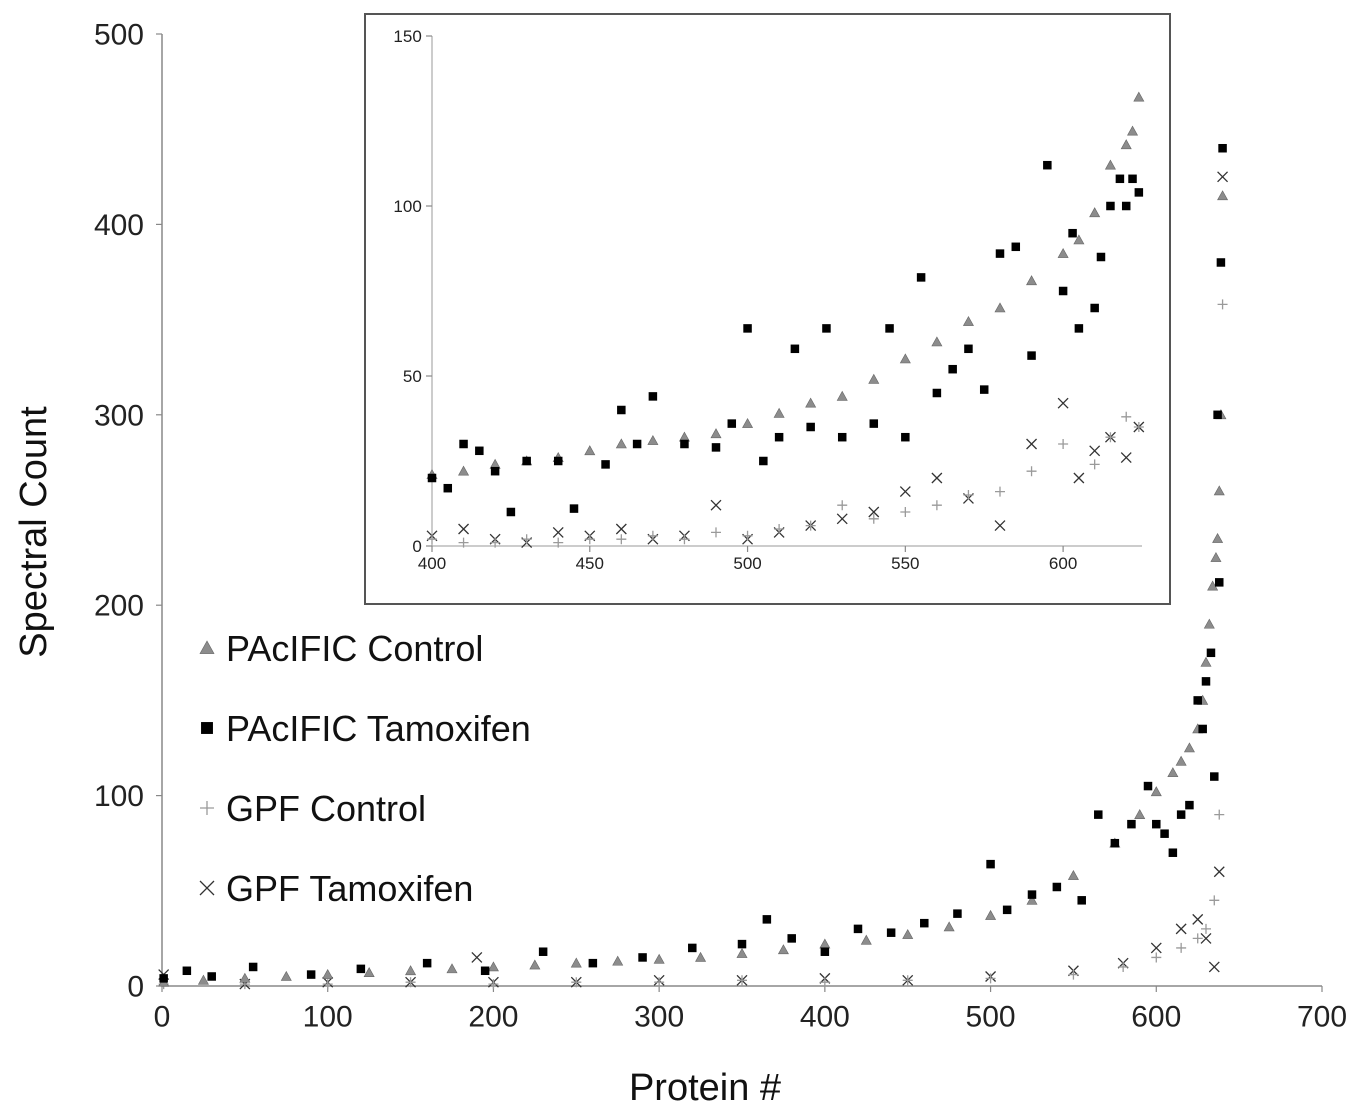 The height and width of the screenshot is (1110, 1353). What do you see at coordinates (407, 36) in the screenshot?
I see `inset-y-tick-label: 150` at bounding box center [407, 36].